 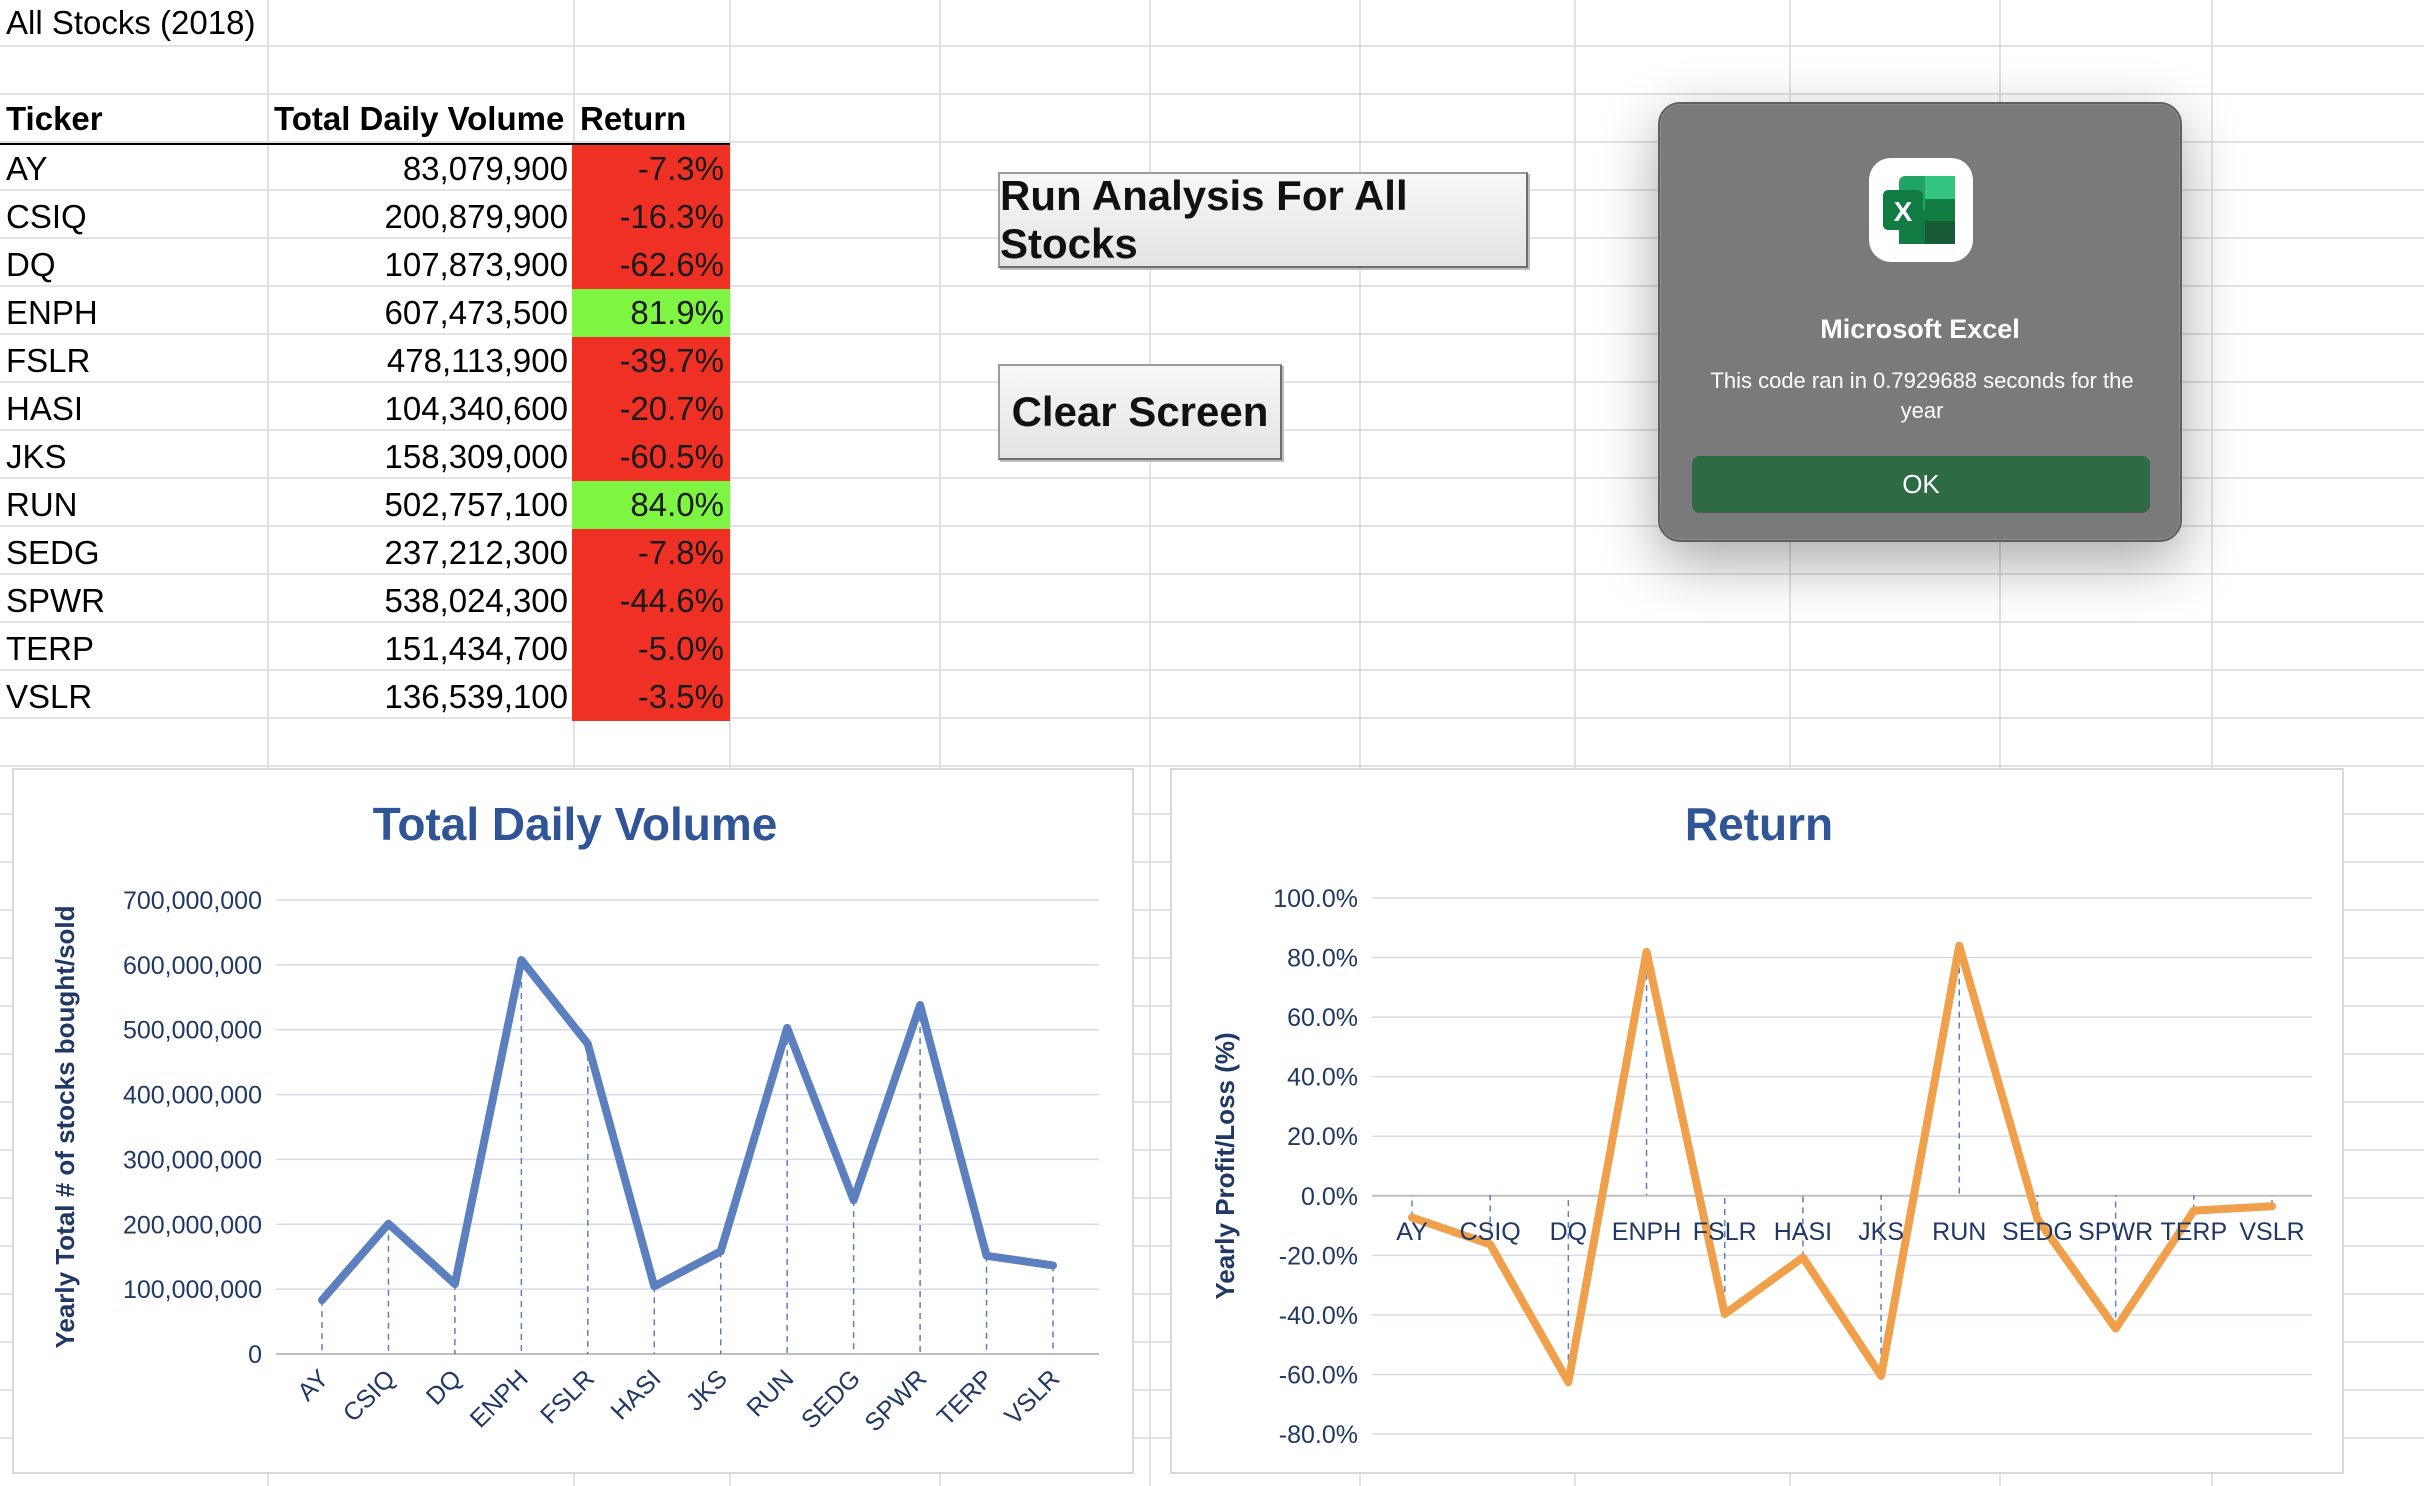 I want to click on volume-cell: 478,113,900, so click(x=477, y=360).